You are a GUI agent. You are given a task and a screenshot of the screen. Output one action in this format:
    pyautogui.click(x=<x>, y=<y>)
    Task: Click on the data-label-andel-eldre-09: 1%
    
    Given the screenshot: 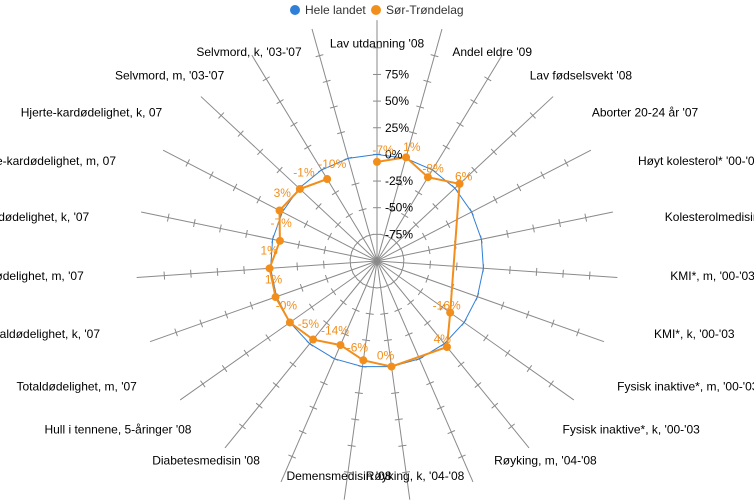 What is the action you would take?
    pyautogui.click(x=412, y=147)
    